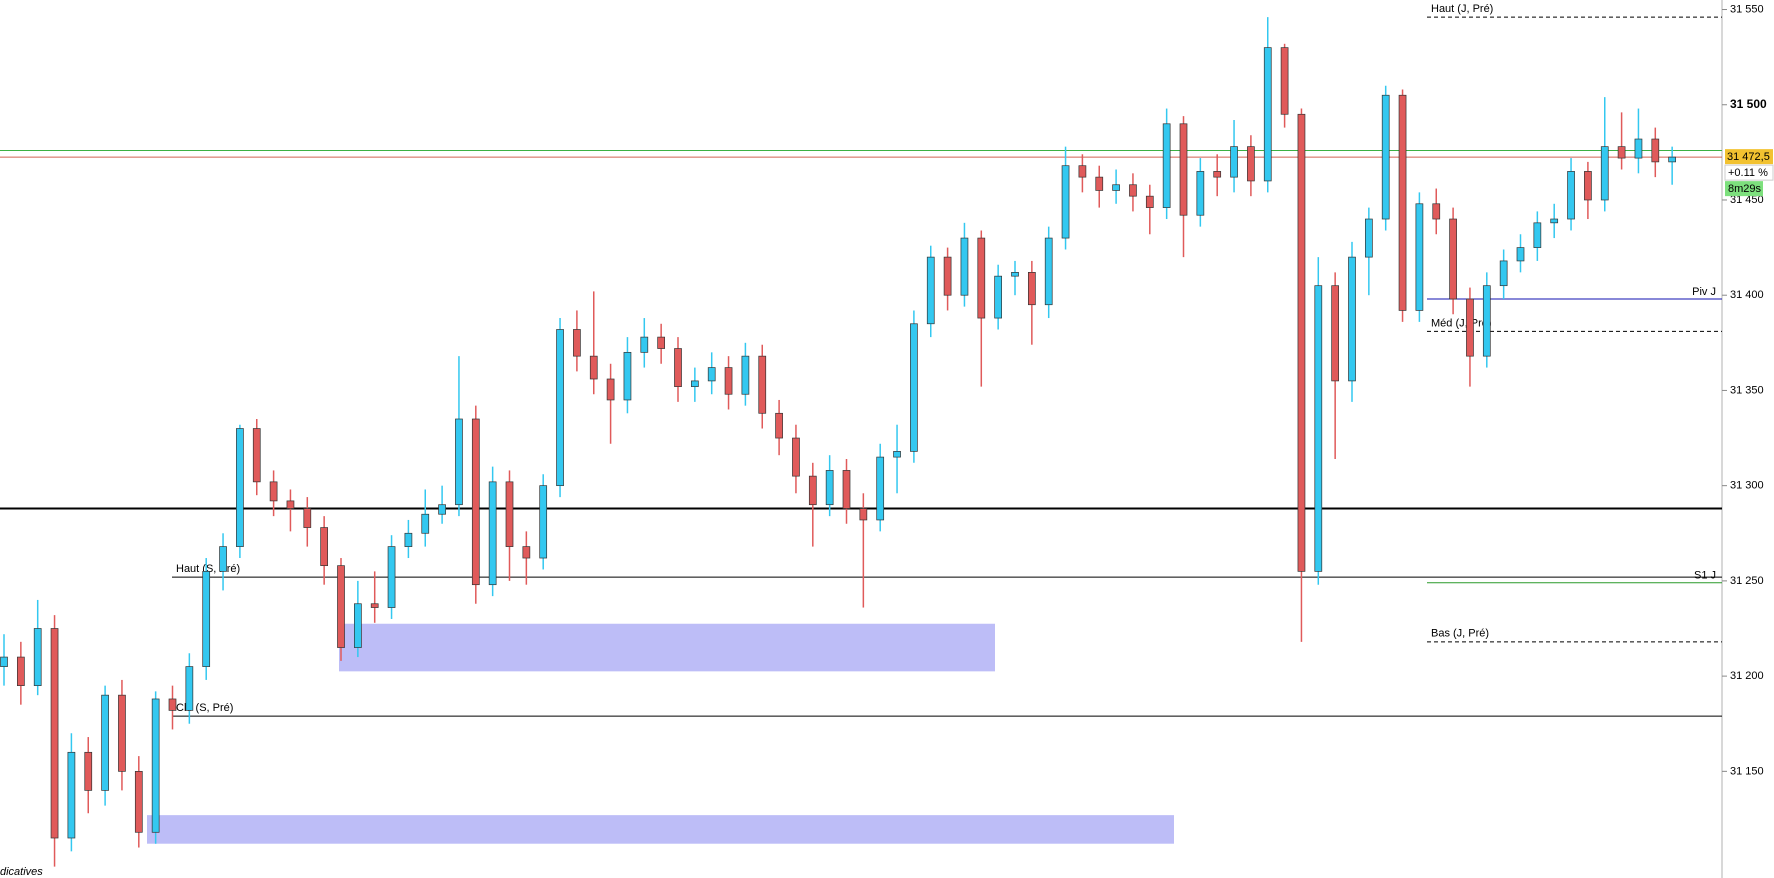  Describe the element at coordinates (1747, 9) in the screenshot. I see `y-tick-label: 31 550` at that location.